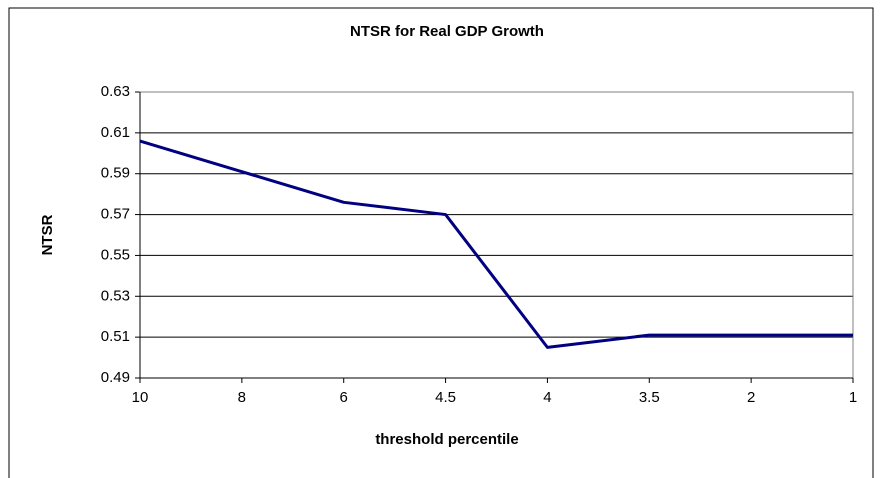  I want to click on x-tick-label: 1, so click(853, 397).